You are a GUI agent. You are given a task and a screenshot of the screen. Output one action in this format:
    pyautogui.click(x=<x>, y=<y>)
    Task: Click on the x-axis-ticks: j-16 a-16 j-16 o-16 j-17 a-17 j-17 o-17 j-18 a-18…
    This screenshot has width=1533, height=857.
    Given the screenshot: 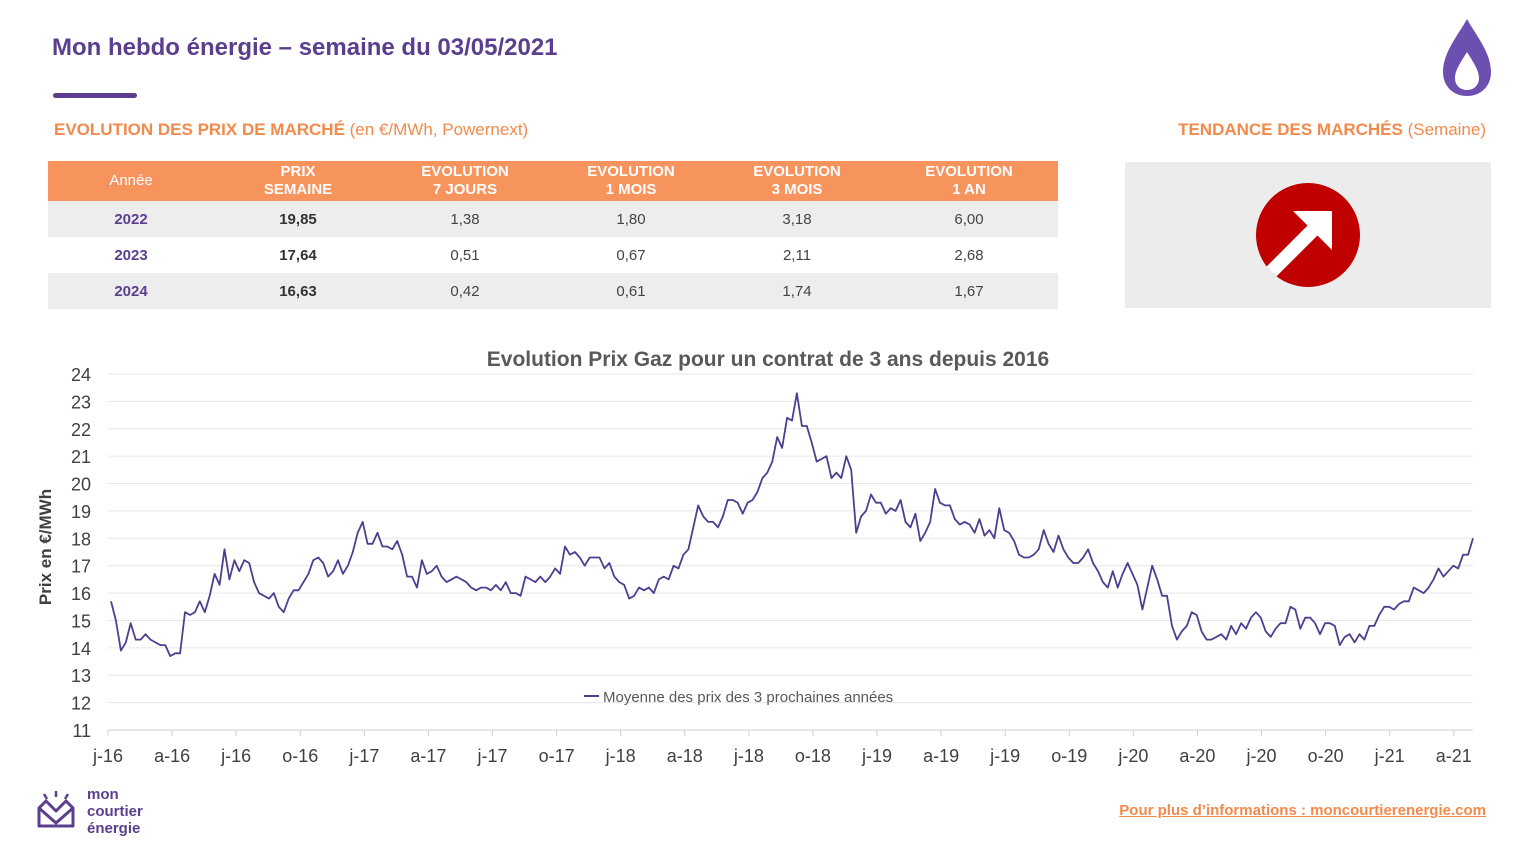 What is the action you would take?
    pyautogui.click(x=782, y=748)
    